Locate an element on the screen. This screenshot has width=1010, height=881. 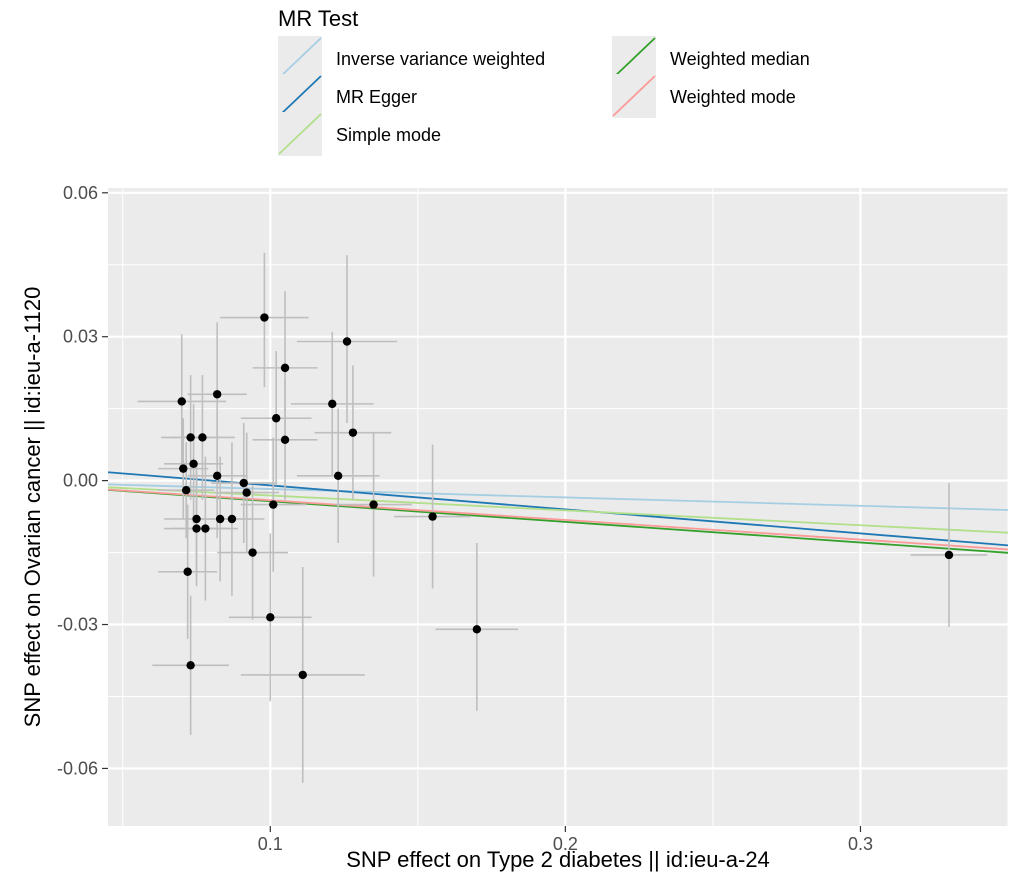
regression-lines is located at coordinates (558, 512).